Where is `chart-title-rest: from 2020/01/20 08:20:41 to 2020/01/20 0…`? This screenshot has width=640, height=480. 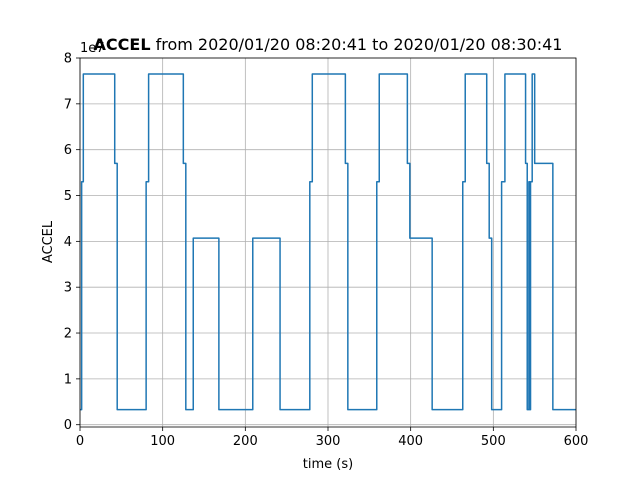
chart-title-rest: from 2020/01/20 08:20:41 to 2020/01/20 0… is located at coordinates (357, 44).